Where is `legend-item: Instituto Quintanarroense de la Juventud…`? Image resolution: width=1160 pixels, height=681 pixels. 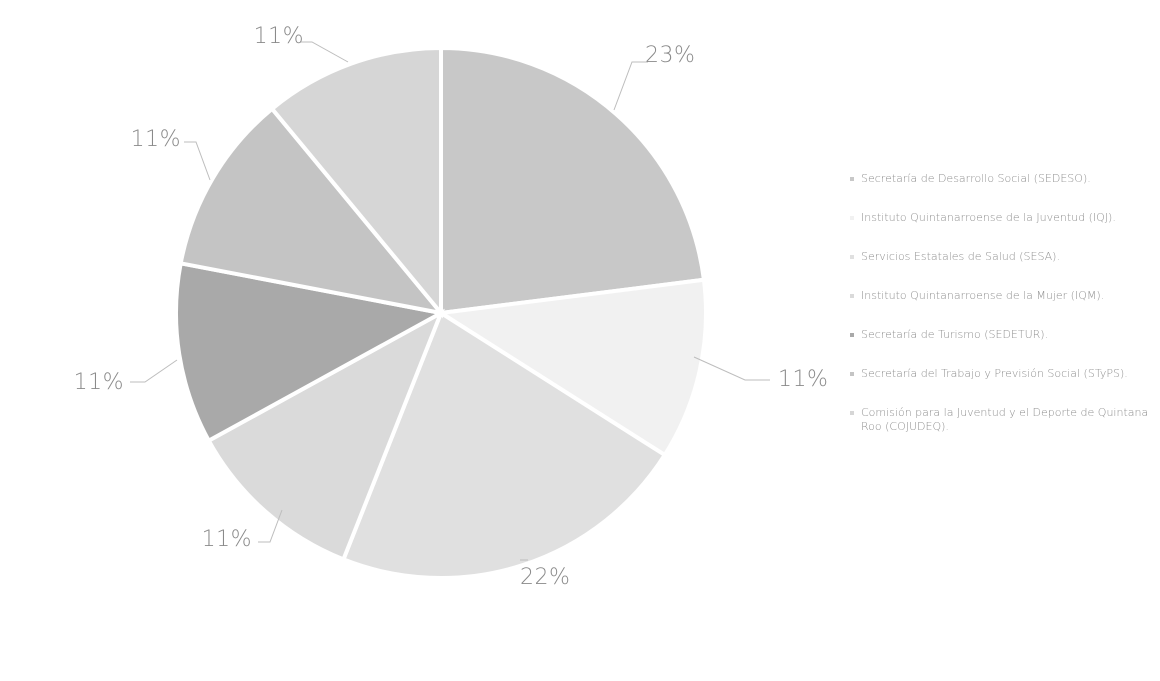 legend-item: Instituto Quintanarroense de la Juventud… is located at coordinates (1000, 230).